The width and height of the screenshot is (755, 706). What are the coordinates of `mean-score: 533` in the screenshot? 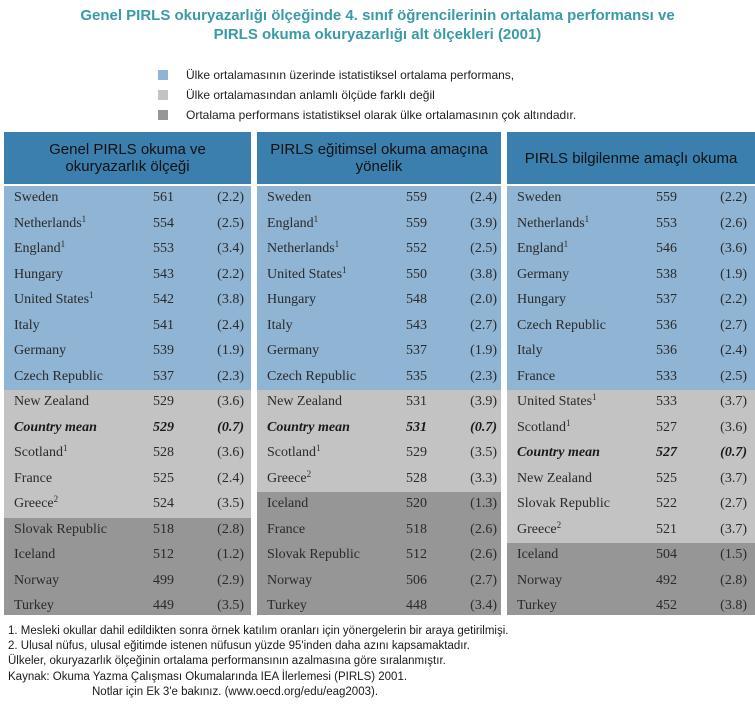 It's located at (666, 376).